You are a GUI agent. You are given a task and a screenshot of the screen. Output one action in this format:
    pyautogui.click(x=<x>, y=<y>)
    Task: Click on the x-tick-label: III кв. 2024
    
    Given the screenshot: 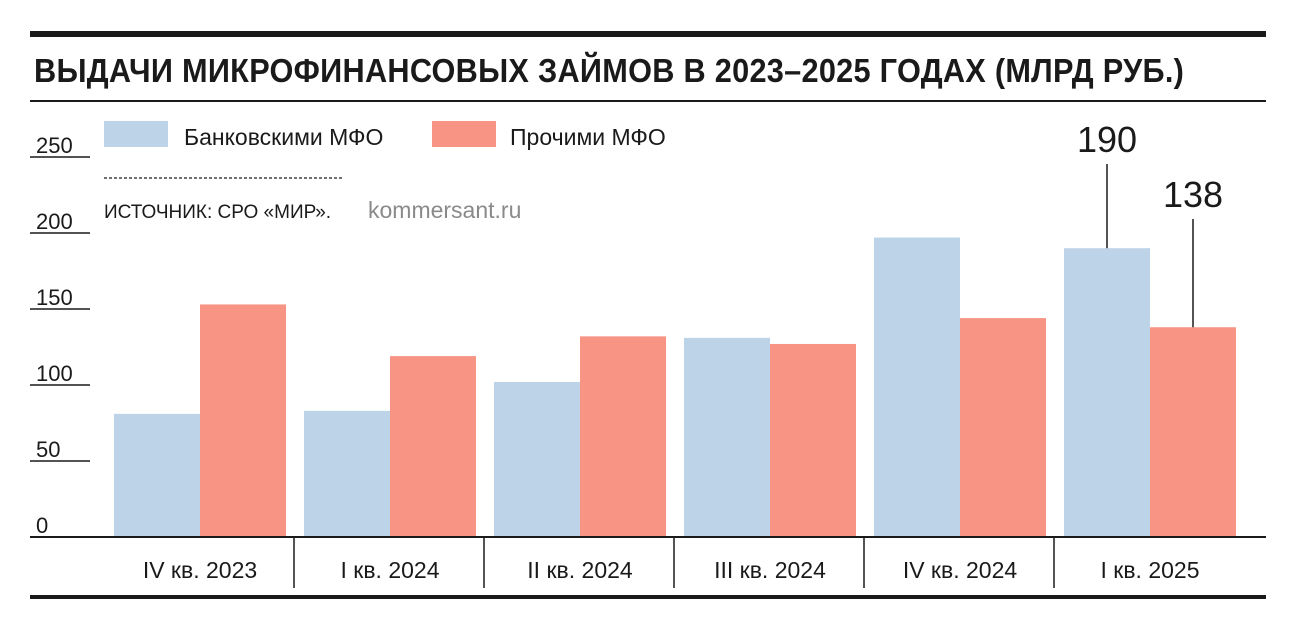 What is the action you would take?
    pyautogui.click(x=770, y=570)
    